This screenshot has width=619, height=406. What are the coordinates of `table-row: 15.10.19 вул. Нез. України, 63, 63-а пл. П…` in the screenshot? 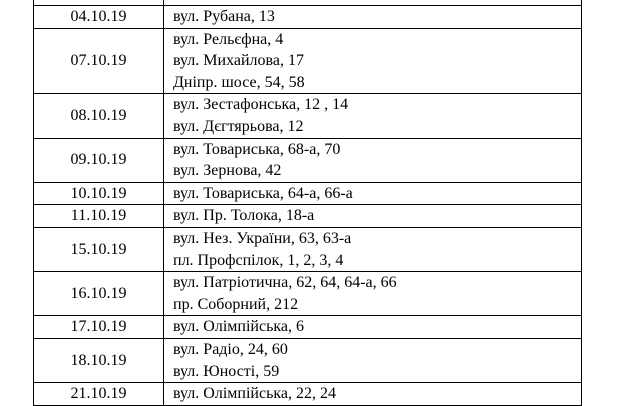 It's located at (307, 249).